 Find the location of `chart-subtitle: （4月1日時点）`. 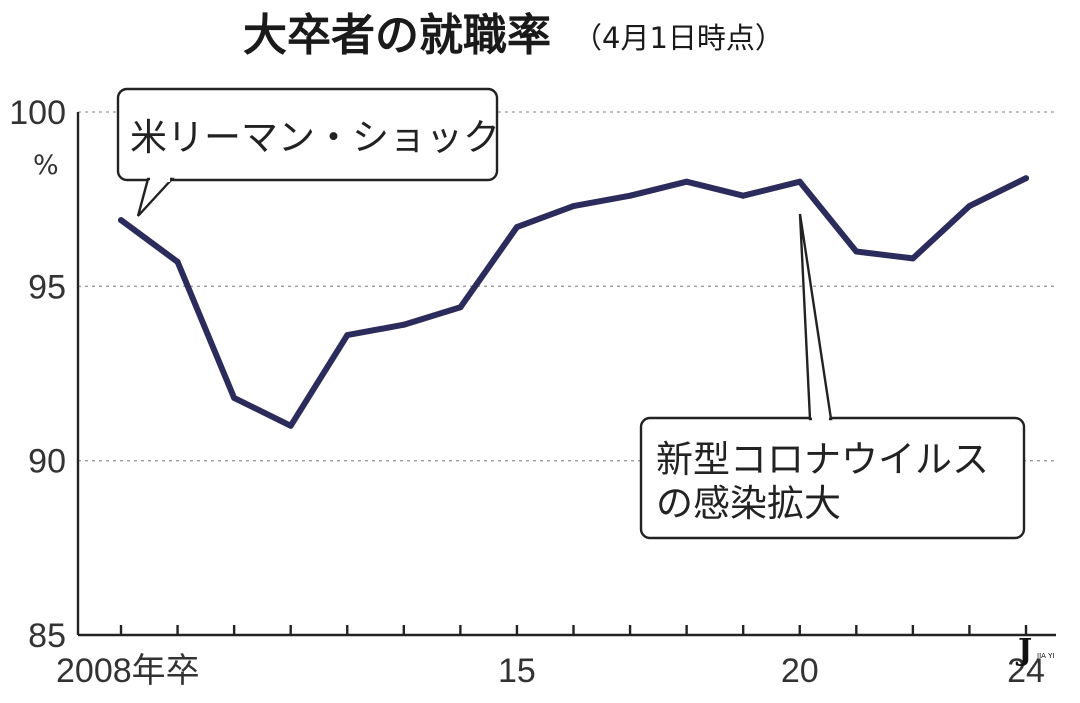

chart-subtitle: （4月1日時点） is located at coordinates (678, 38).